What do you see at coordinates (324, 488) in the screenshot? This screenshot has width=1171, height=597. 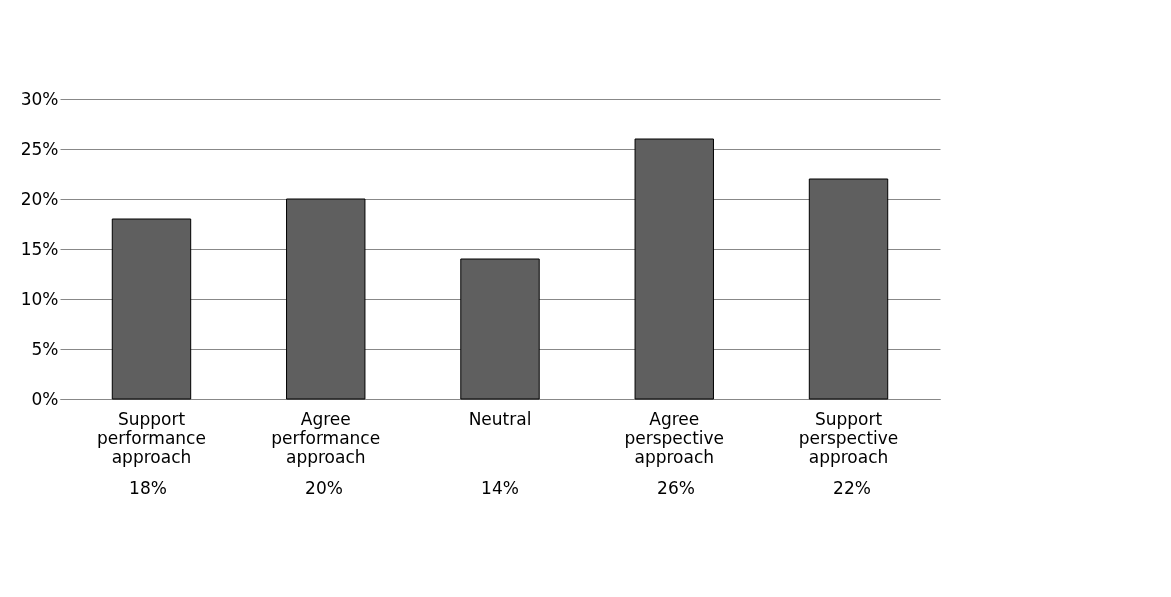 I see `data-label: 20%` at bounding box center [324, 488].